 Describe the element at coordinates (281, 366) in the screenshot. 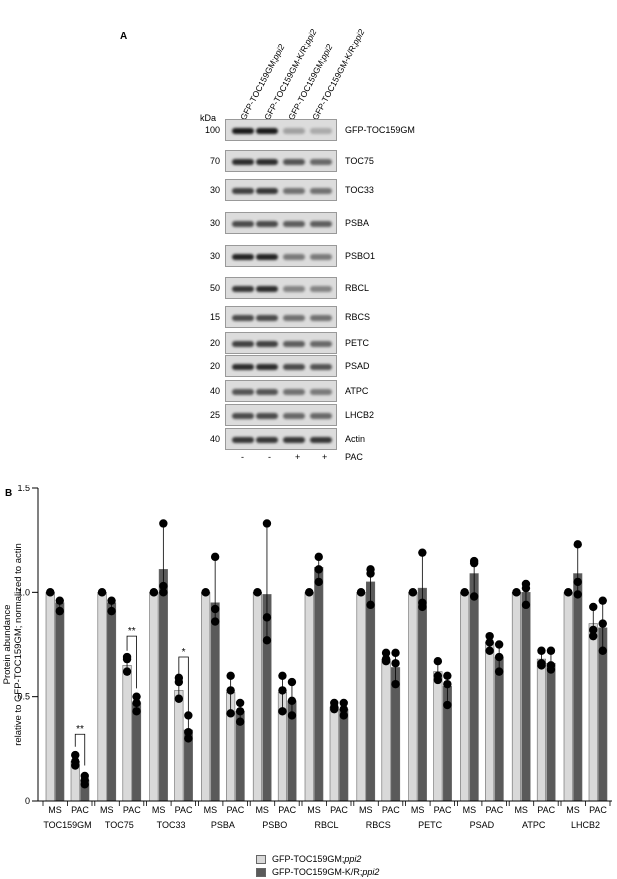

I see `blot-psad` at that location.